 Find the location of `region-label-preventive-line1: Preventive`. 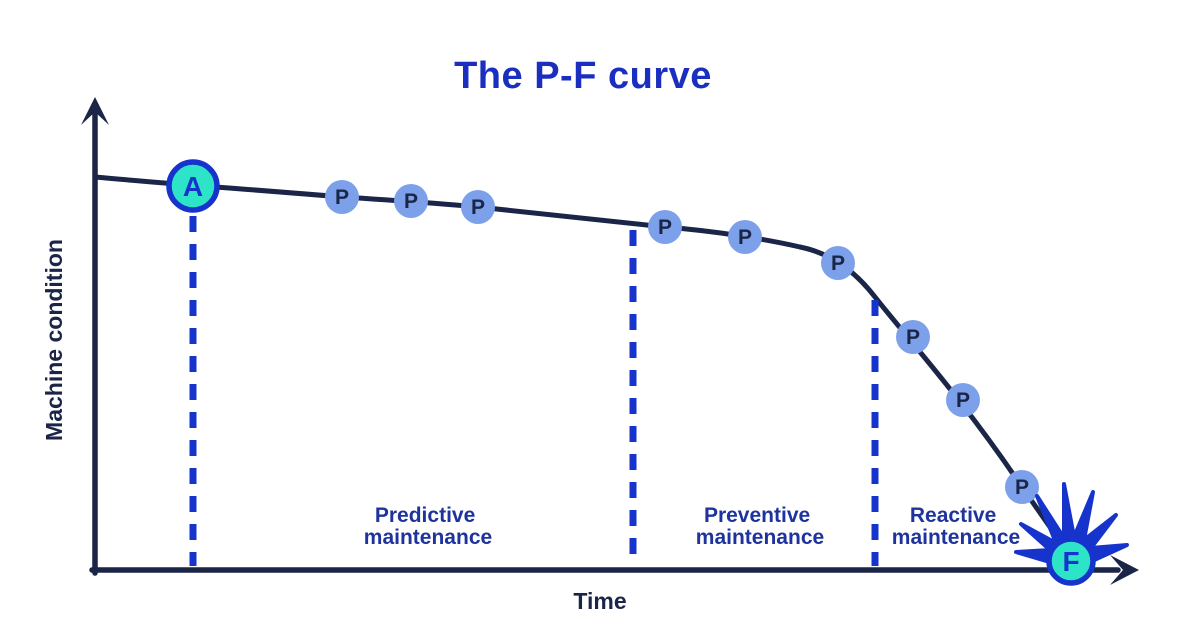

region-label-preventive-line1: Preventive is located at coordinates (757, 515).